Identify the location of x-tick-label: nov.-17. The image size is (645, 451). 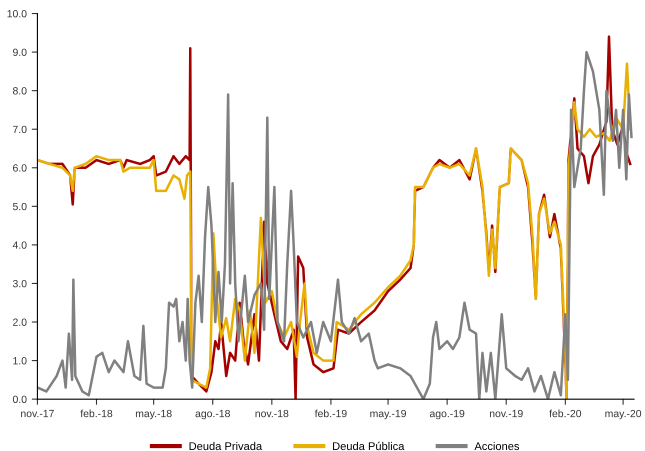
(37, 414).